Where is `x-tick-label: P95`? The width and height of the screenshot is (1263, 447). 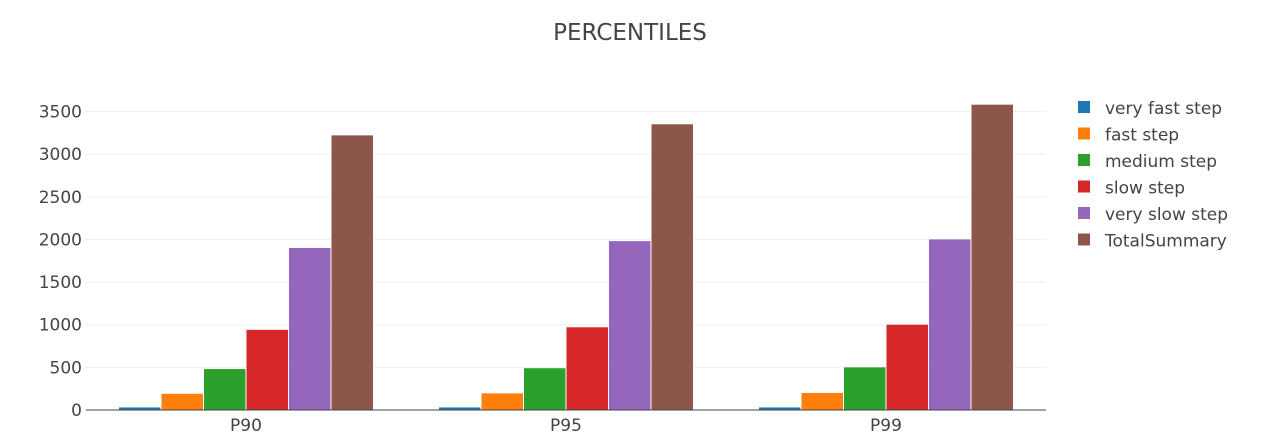 x-tick-label: P95 is located at coordinates (566, 426).